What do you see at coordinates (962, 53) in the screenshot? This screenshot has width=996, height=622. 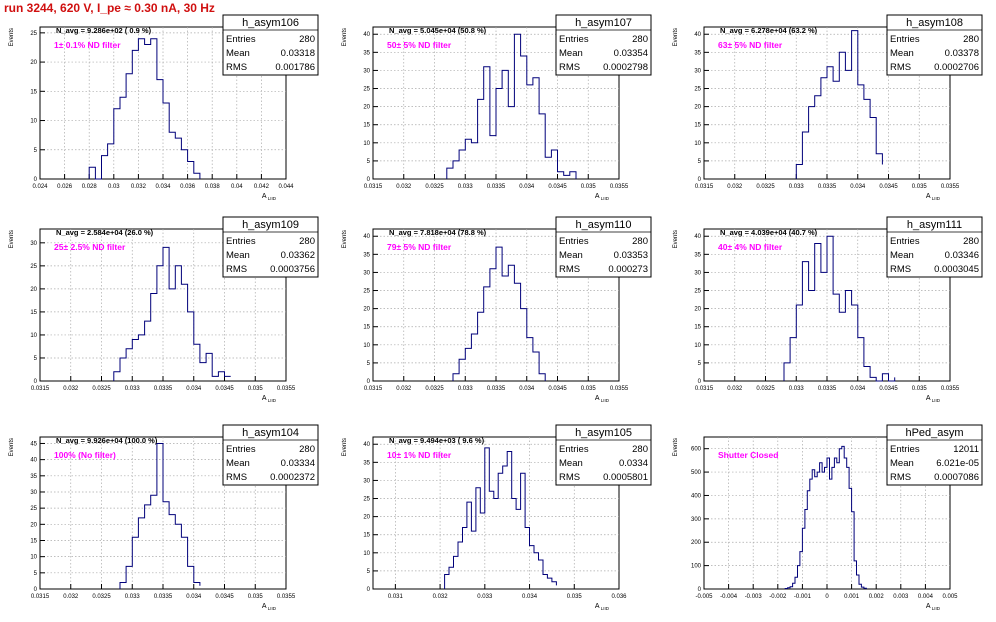 I see `stats-box-mean-value: 0.03378` at bounding box center [962, 53].